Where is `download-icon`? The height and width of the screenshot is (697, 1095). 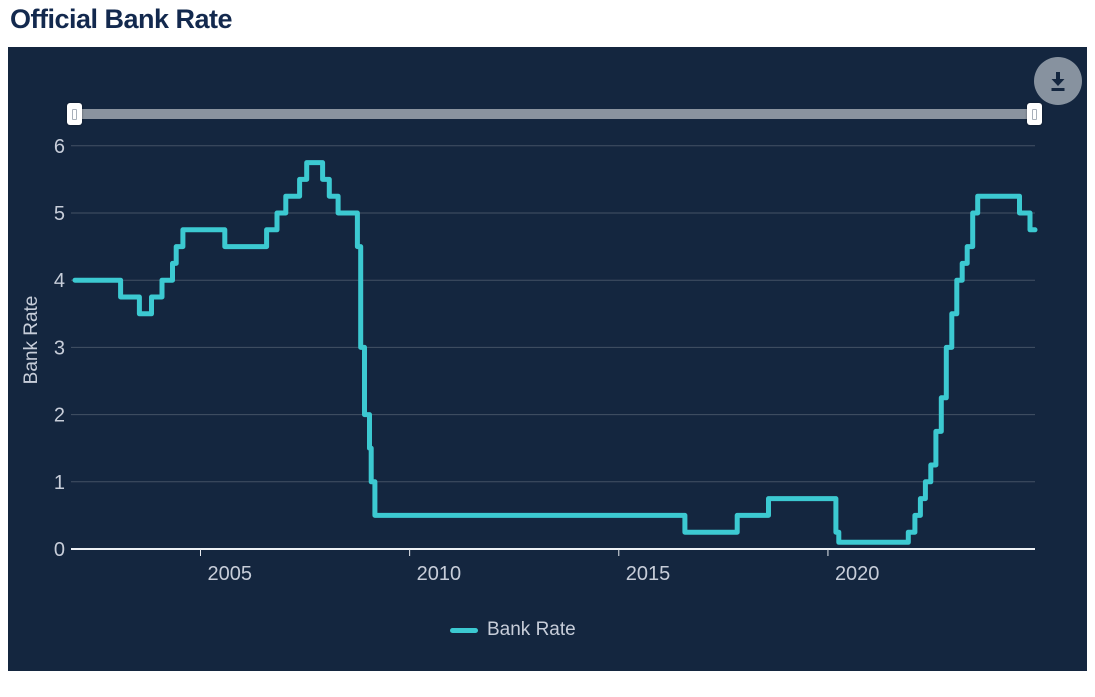
download-icon is located at coordinates (1058, 81).